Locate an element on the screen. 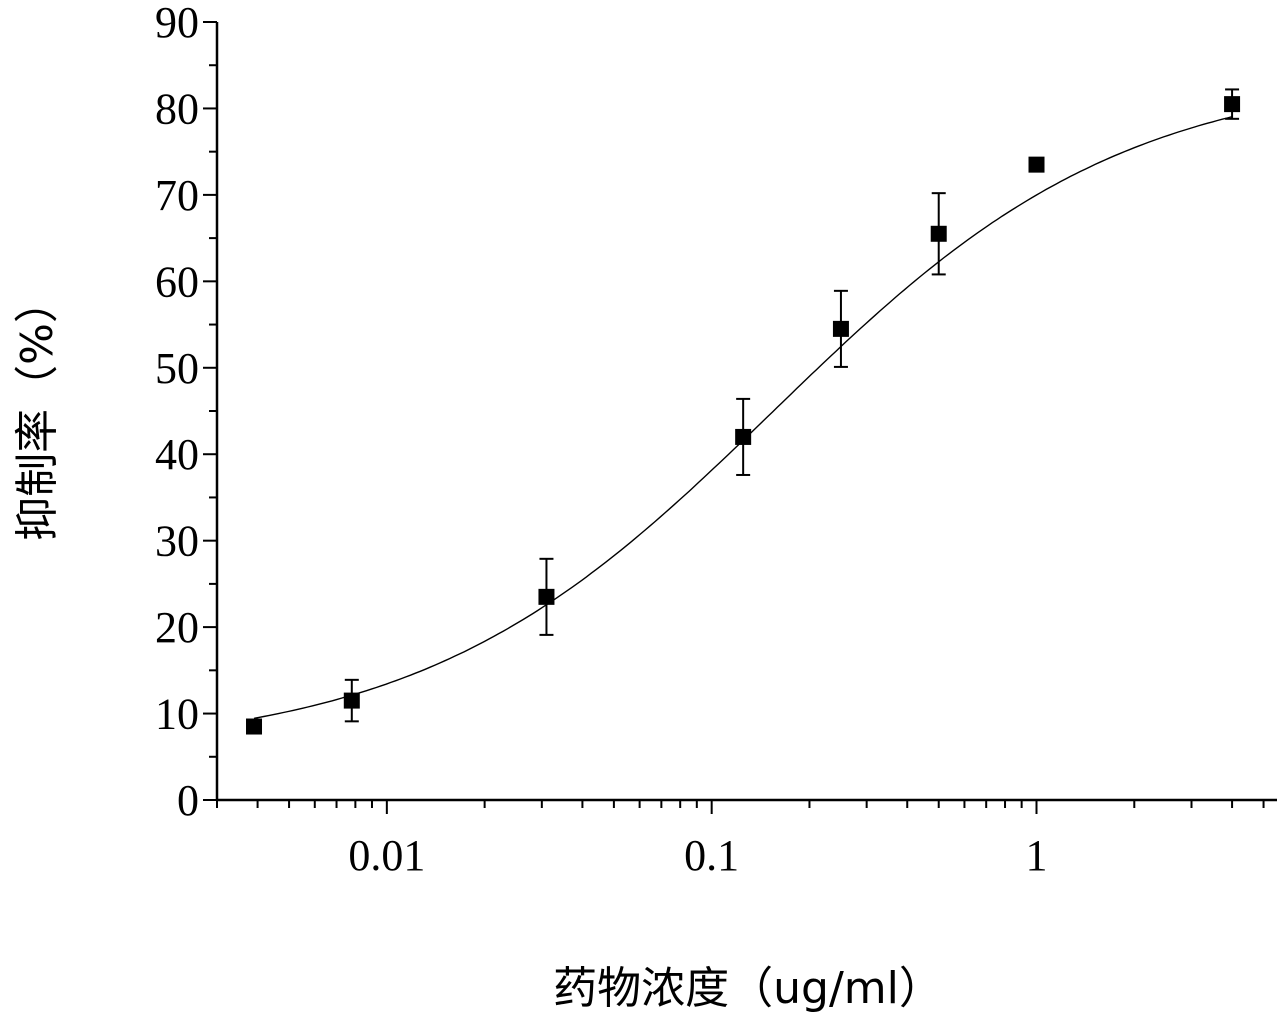  y-axis-title: 抑制率（%） is located at coordinates (37, 410).